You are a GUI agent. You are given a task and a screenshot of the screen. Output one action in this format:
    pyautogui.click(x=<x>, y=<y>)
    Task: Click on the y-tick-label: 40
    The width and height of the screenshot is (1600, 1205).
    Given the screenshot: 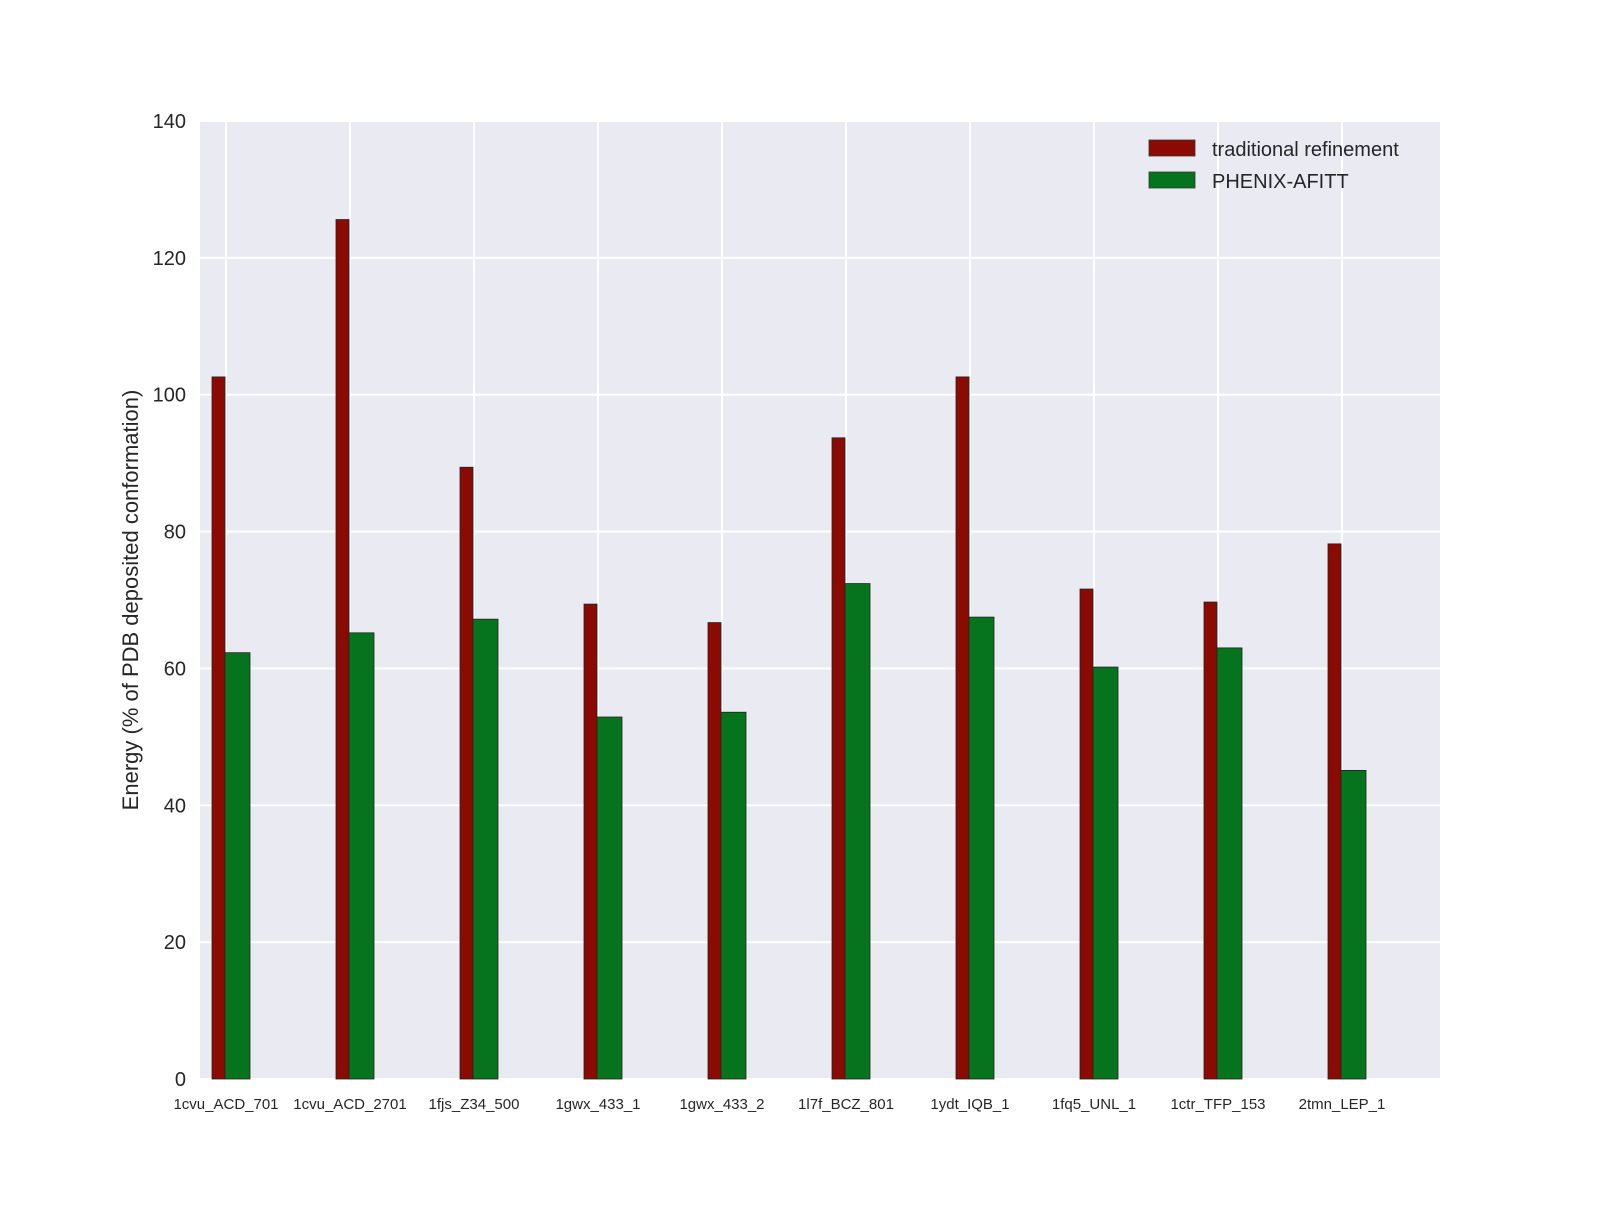 What is the action you would take?
    pyautogui.click(x=175, y=806)
    